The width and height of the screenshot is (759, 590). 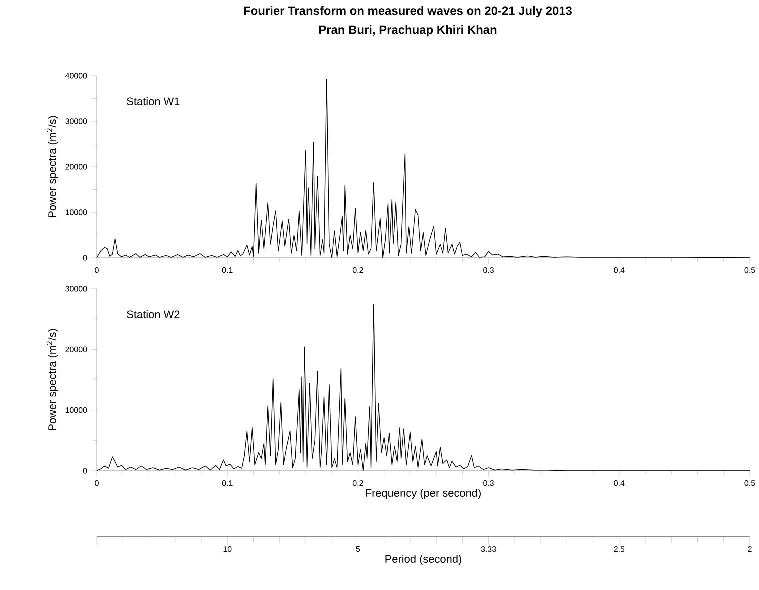 What do you see at coordinates (408, 31) in the screenshot?
I see `chart-subtitle: Pran Buri, Prachuap Khiri Khan` at bounding box center [408, 31].